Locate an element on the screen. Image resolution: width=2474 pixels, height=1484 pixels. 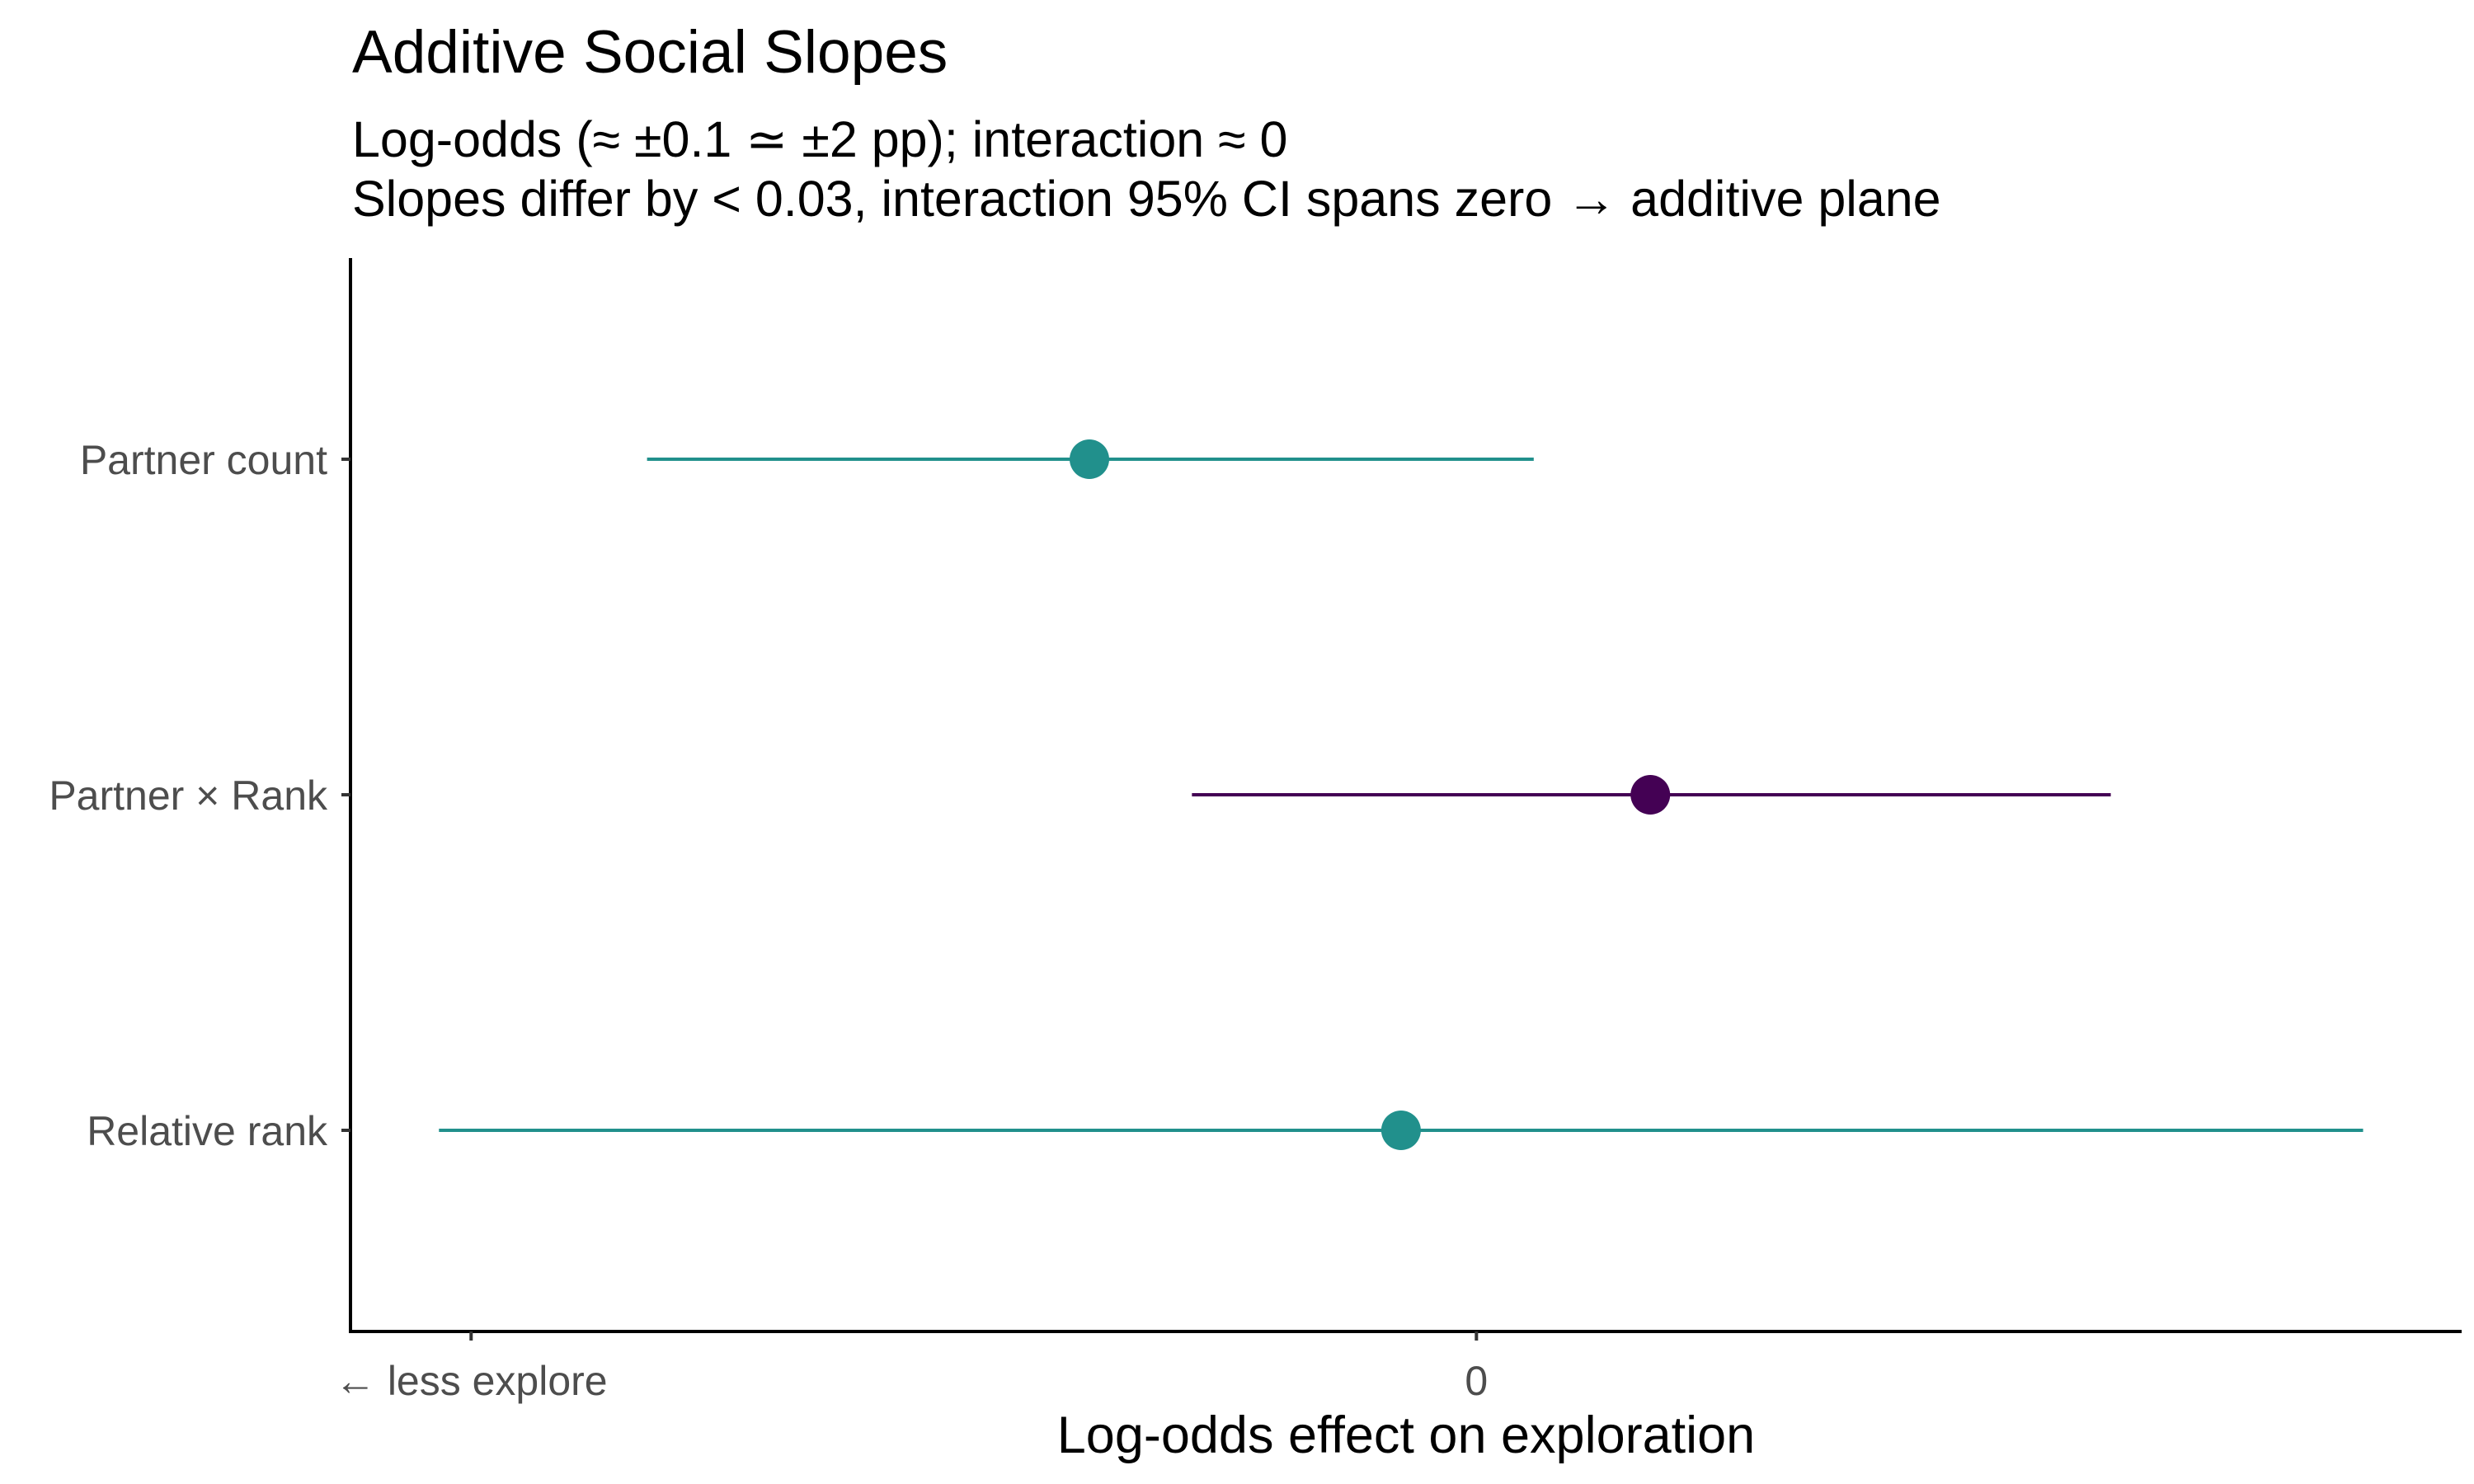
y-tick-label: Partner × Rank is located at coordinates (188, 796).